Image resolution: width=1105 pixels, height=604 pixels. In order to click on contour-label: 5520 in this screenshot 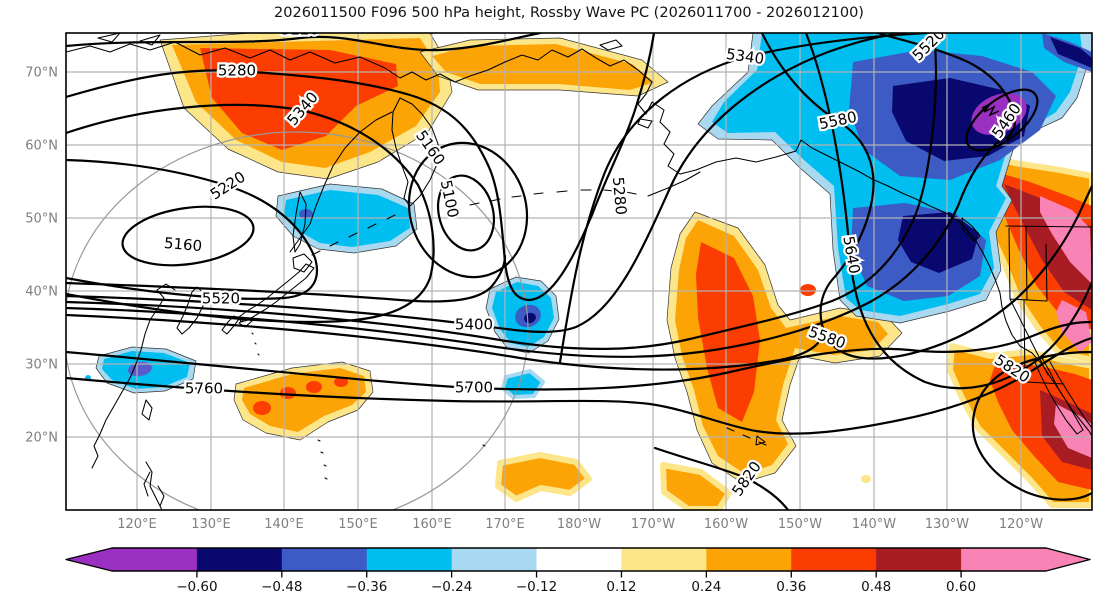, I will do `click(221, 299)`.